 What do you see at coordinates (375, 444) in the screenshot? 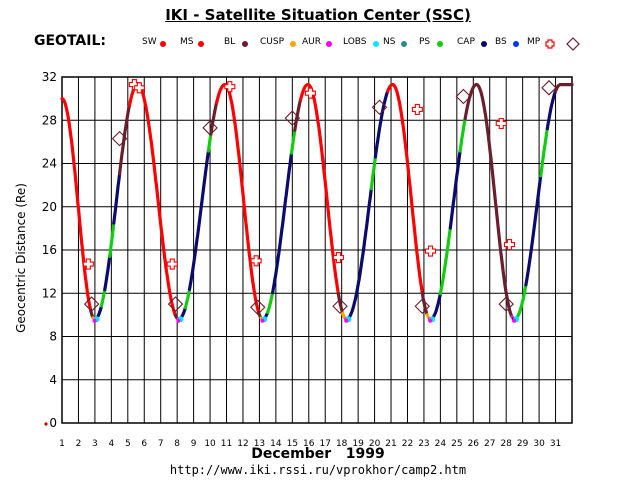
I see `x-tick-label: 20` at bounding box center [375, 444].